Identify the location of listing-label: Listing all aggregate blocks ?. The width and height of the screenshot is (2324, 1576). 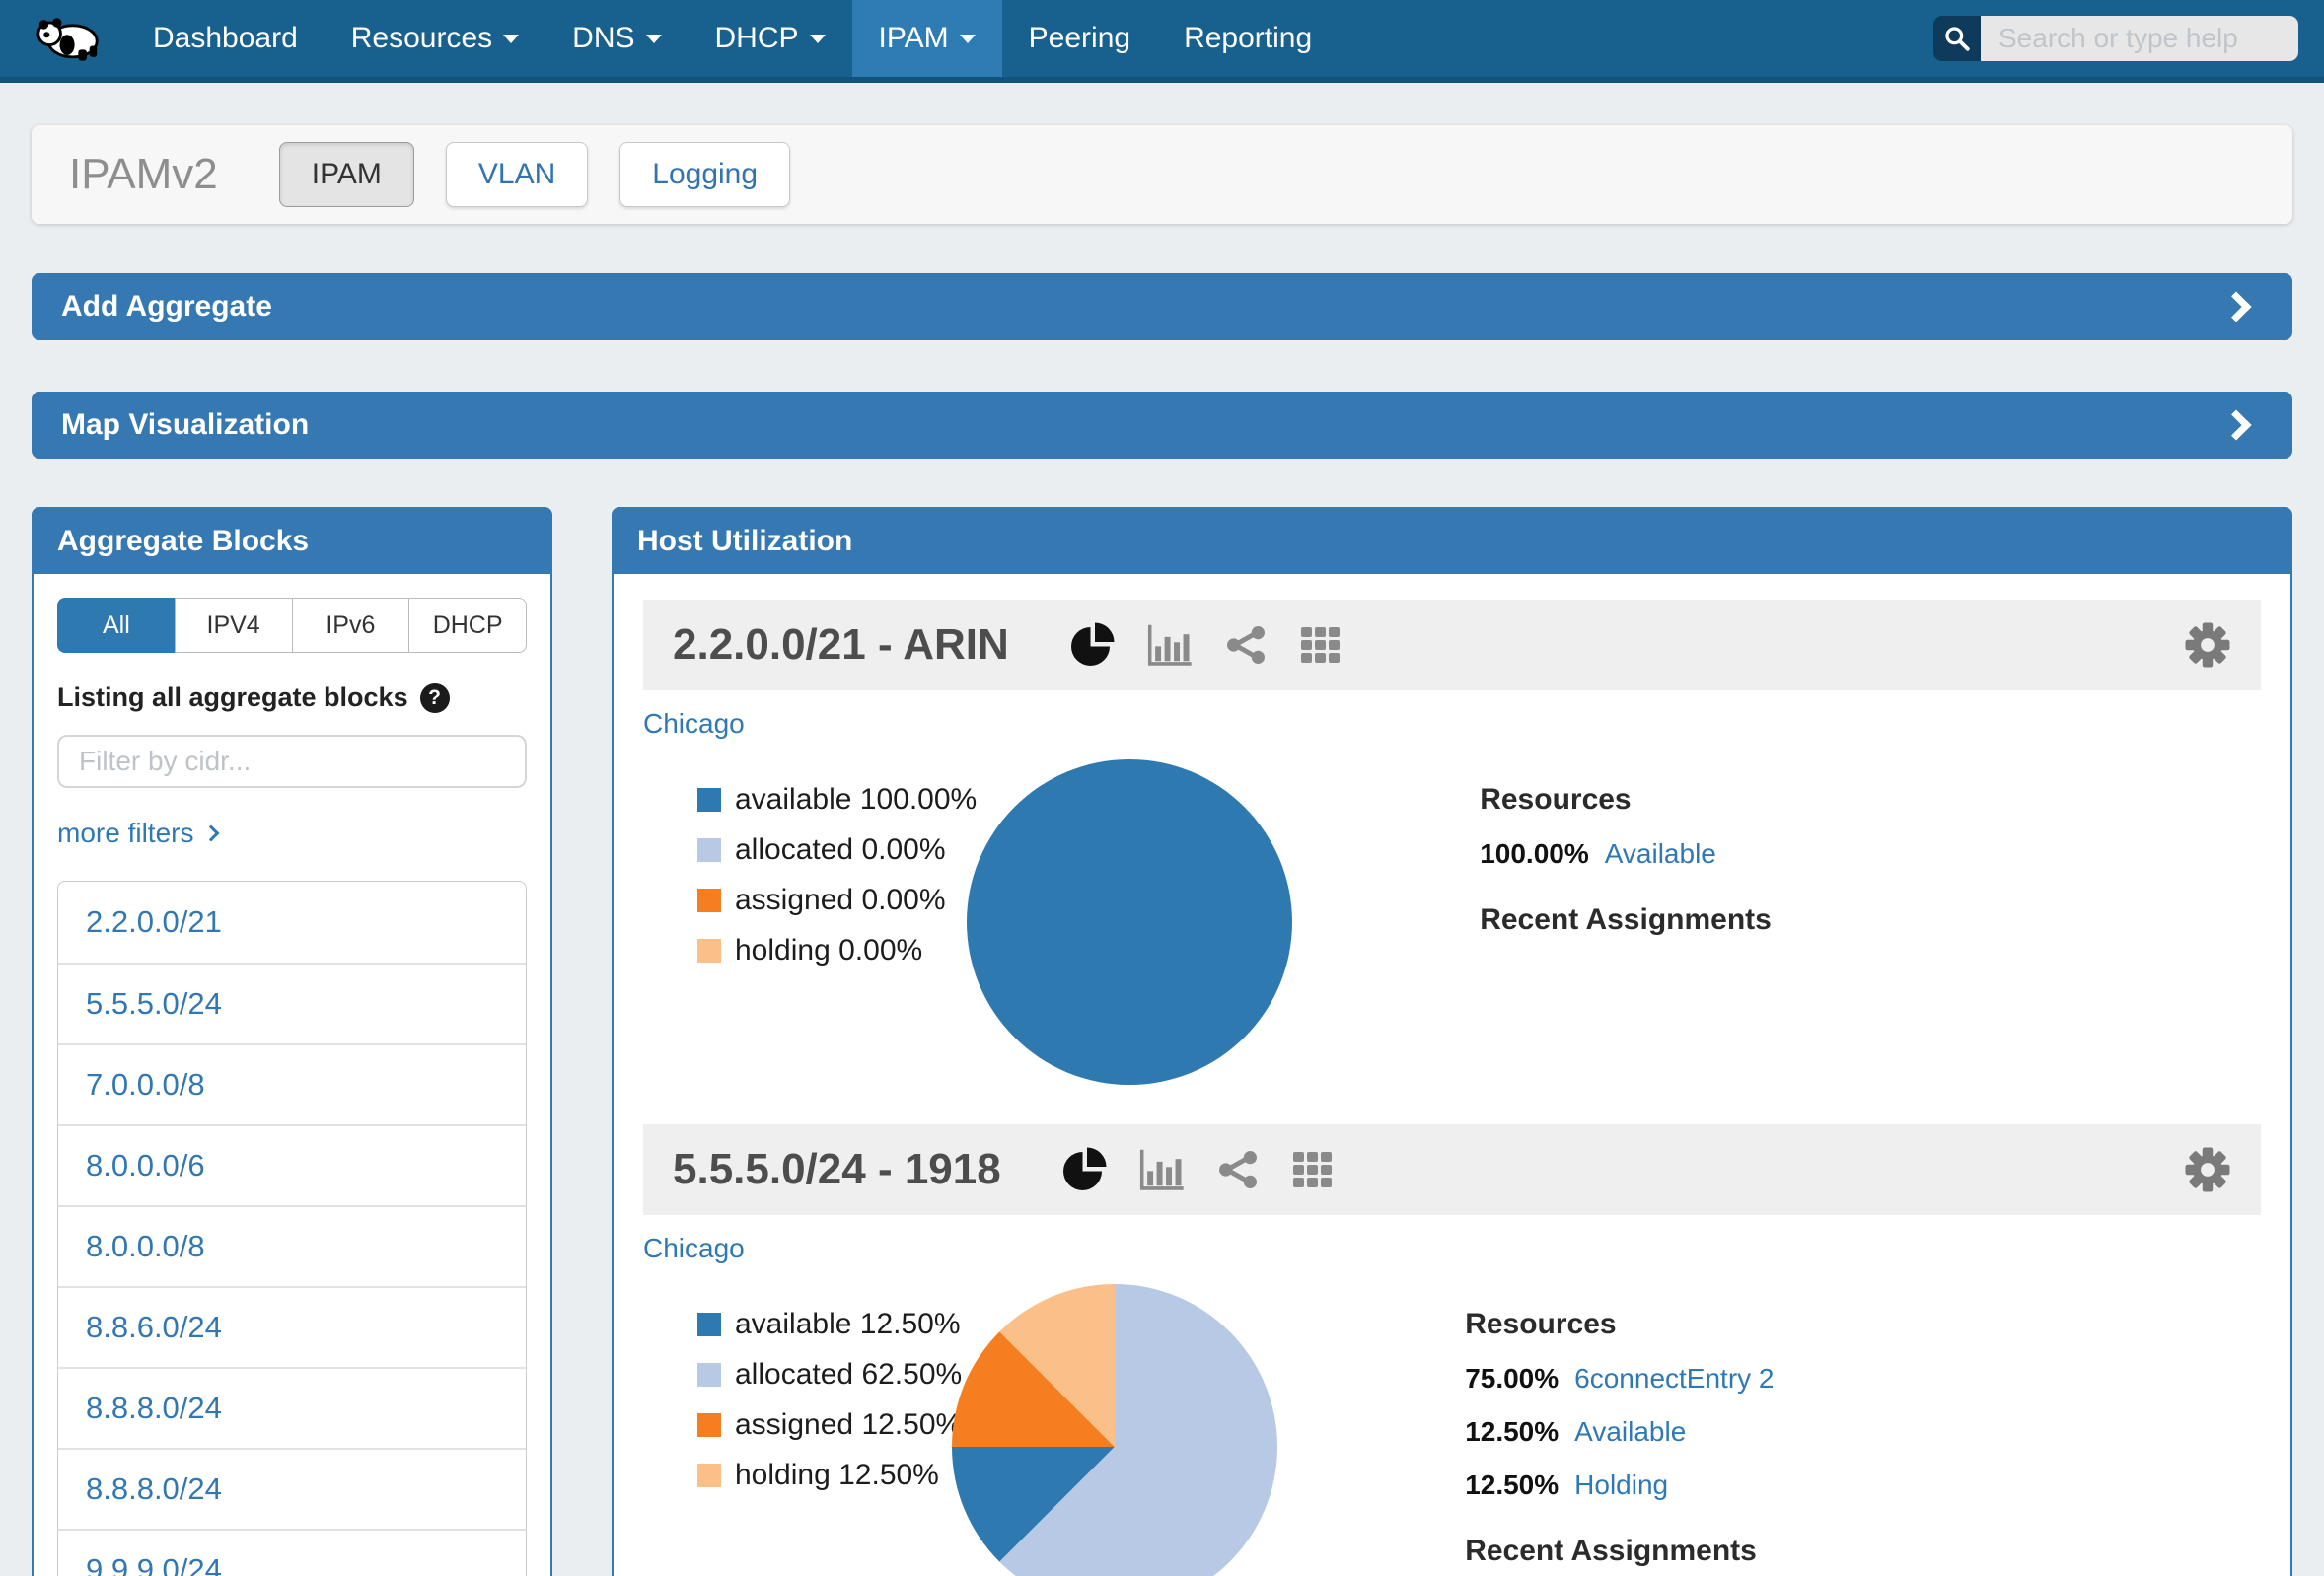
(292, 697).